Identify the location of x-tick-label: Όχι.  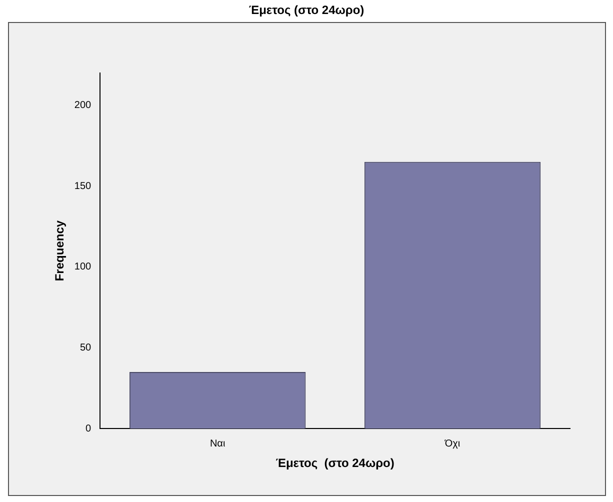
(452, 444).